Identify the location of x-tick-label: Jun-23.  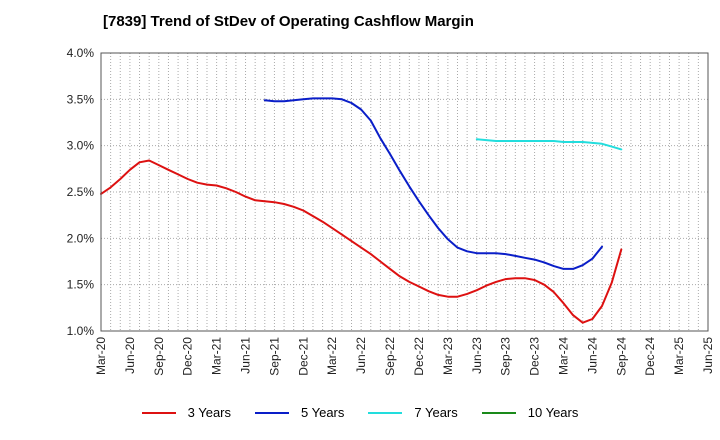
(477, 355).